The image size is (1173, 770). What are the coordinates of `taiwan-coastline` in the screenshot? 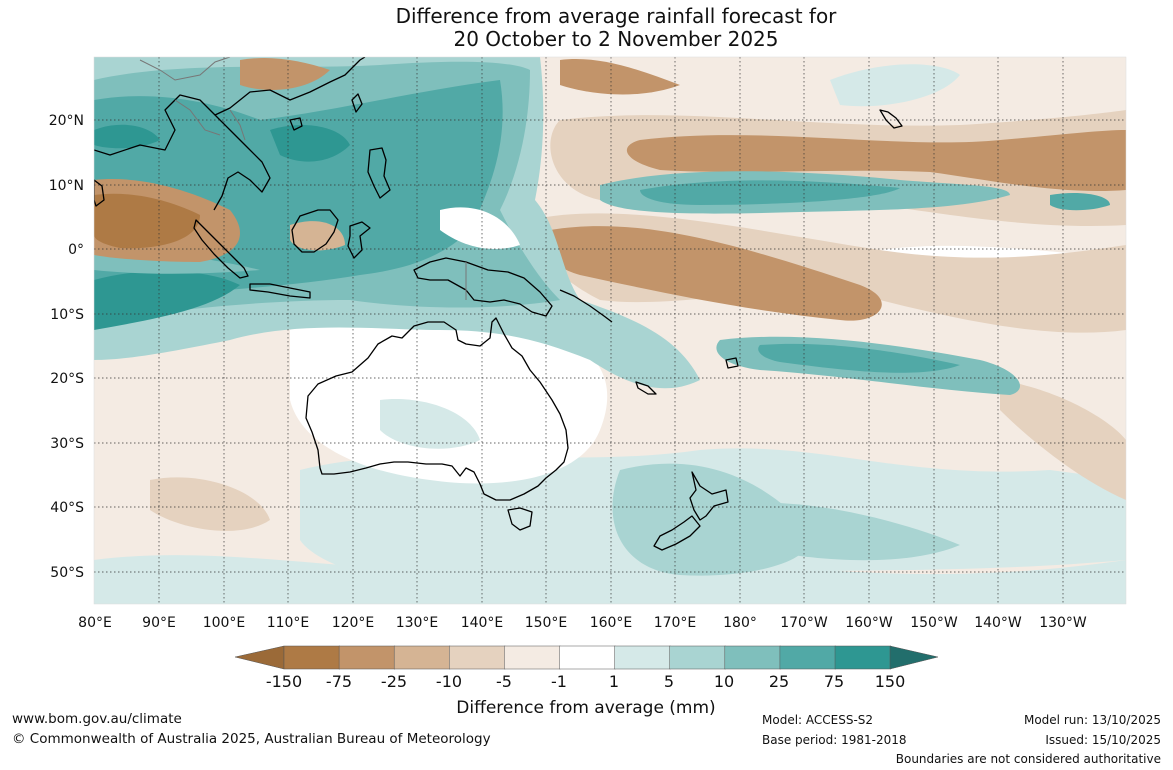 It's located at (357, 103).